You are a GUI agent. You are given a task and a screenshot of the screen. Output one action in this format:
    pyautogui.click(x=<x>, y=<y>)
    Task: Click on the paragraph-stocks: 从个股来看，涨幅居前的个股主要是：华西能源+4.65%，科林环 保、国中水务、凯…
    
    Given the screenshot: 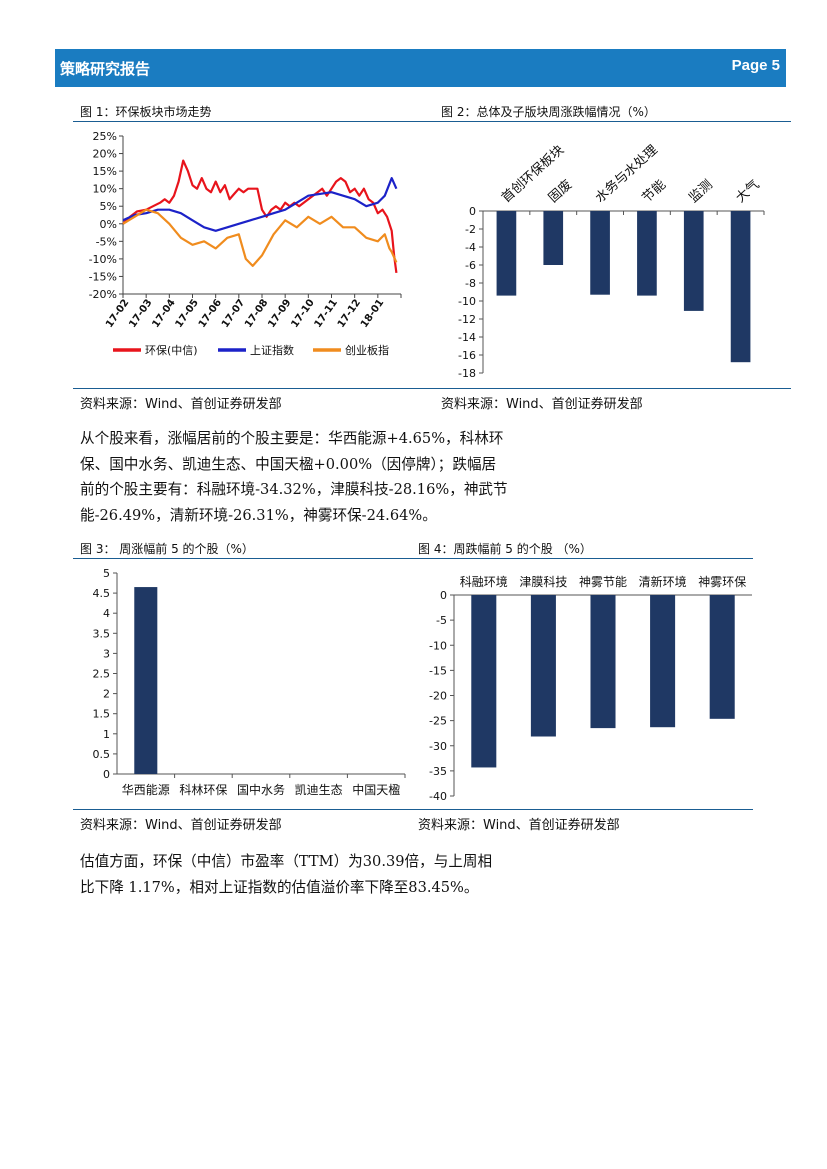 What is the action you would take?
    pyautogui.click(x=320, y=477)
    